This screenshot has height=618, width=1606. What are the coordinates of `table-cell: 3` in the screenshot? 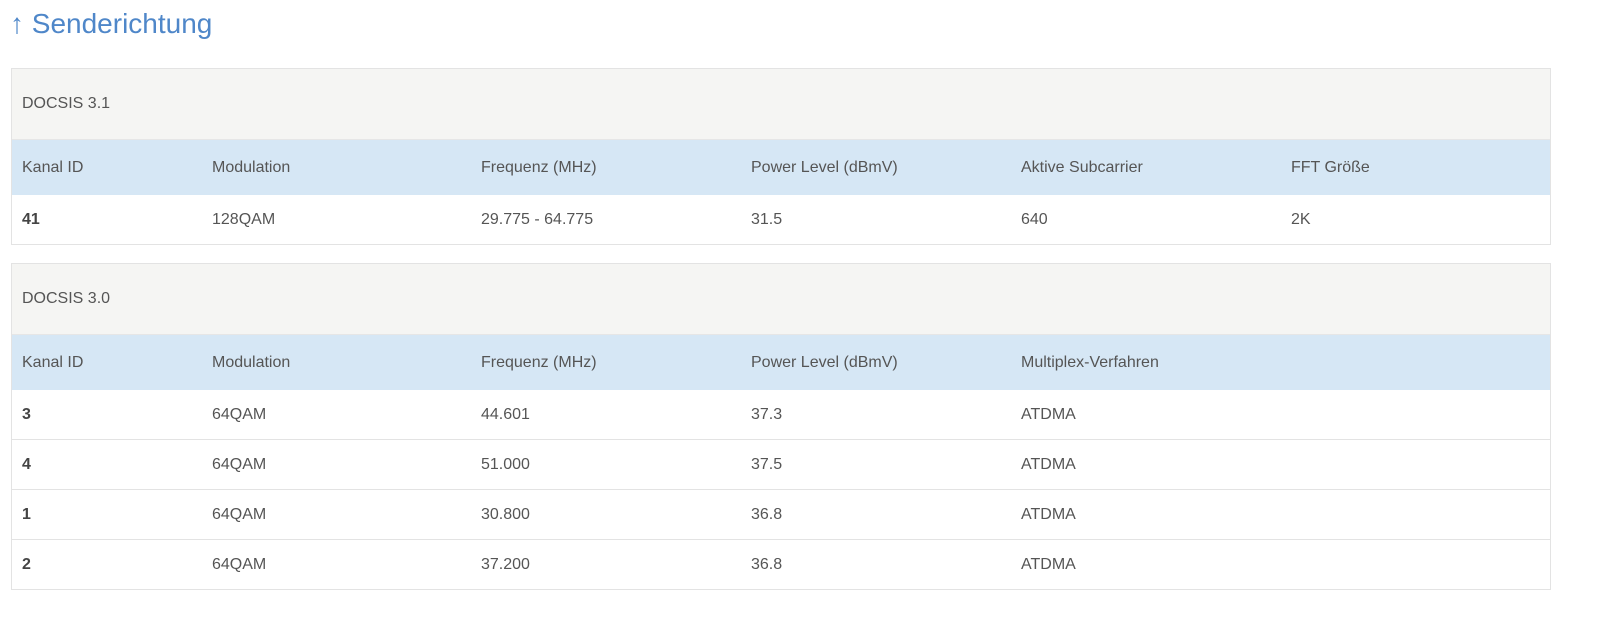 It's located at (26, 414).